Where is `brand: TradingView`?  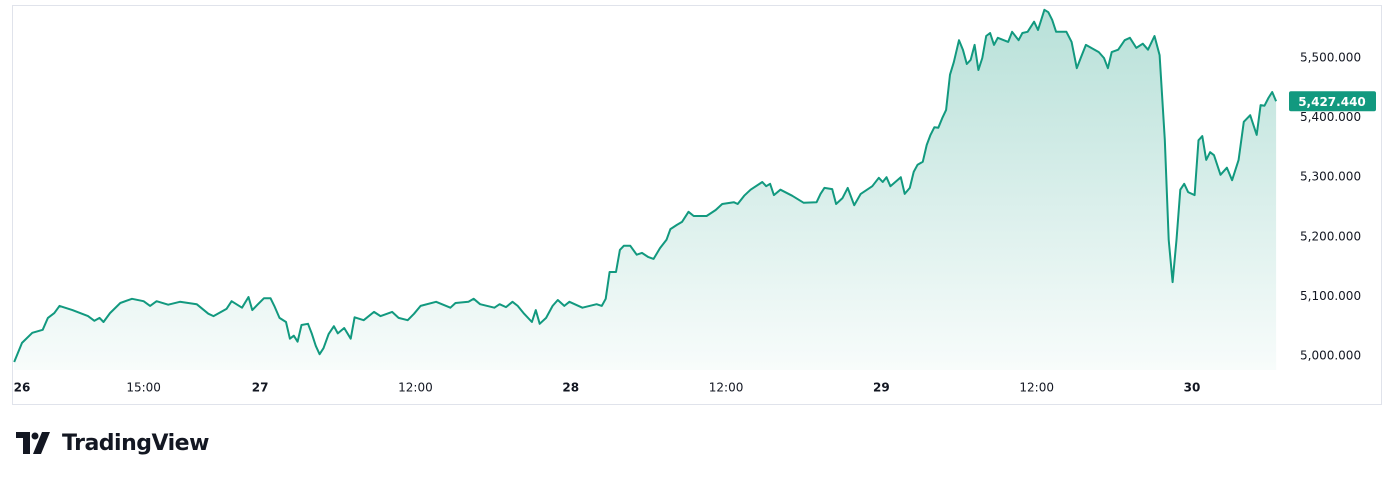 brand: TradingView is located at coordinates (135, 443).